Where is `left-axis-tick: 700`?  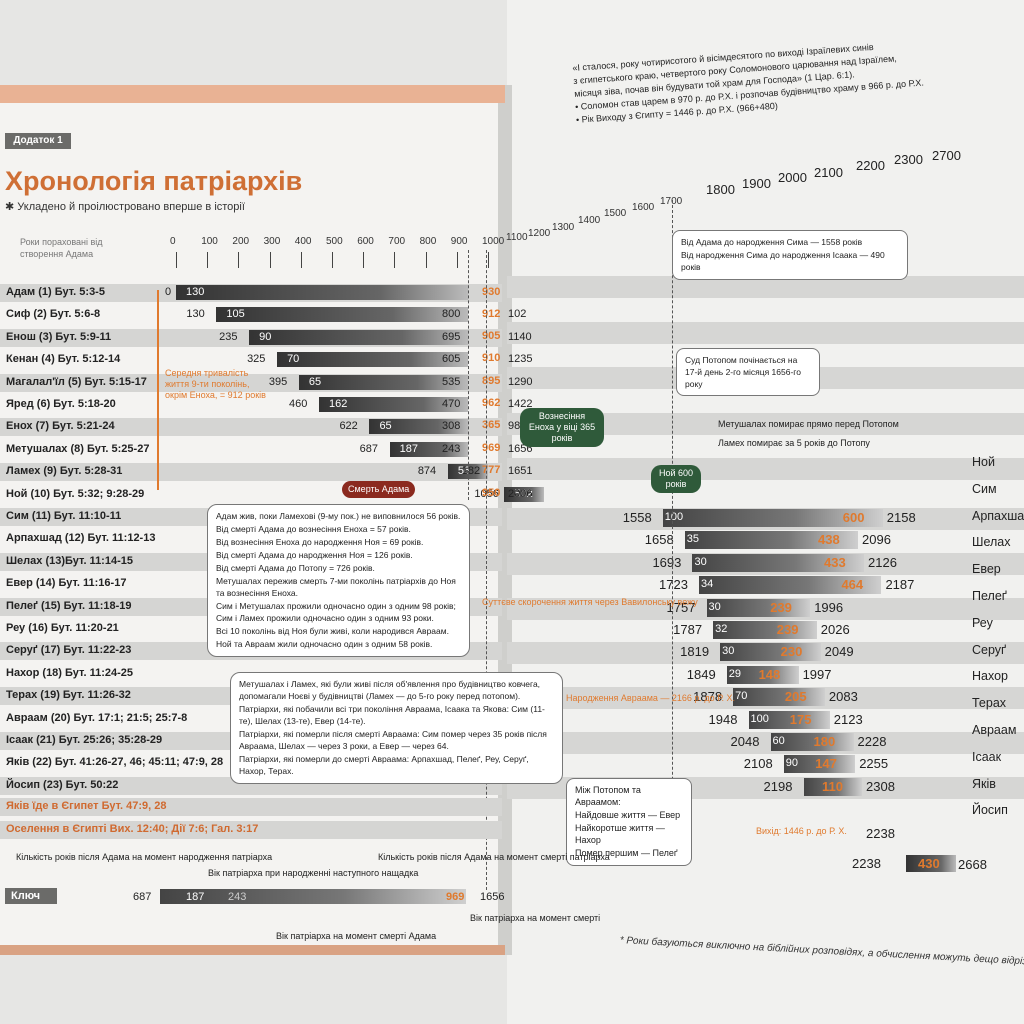 left-axis-tick: 700 is located at coordinates (397, 241).